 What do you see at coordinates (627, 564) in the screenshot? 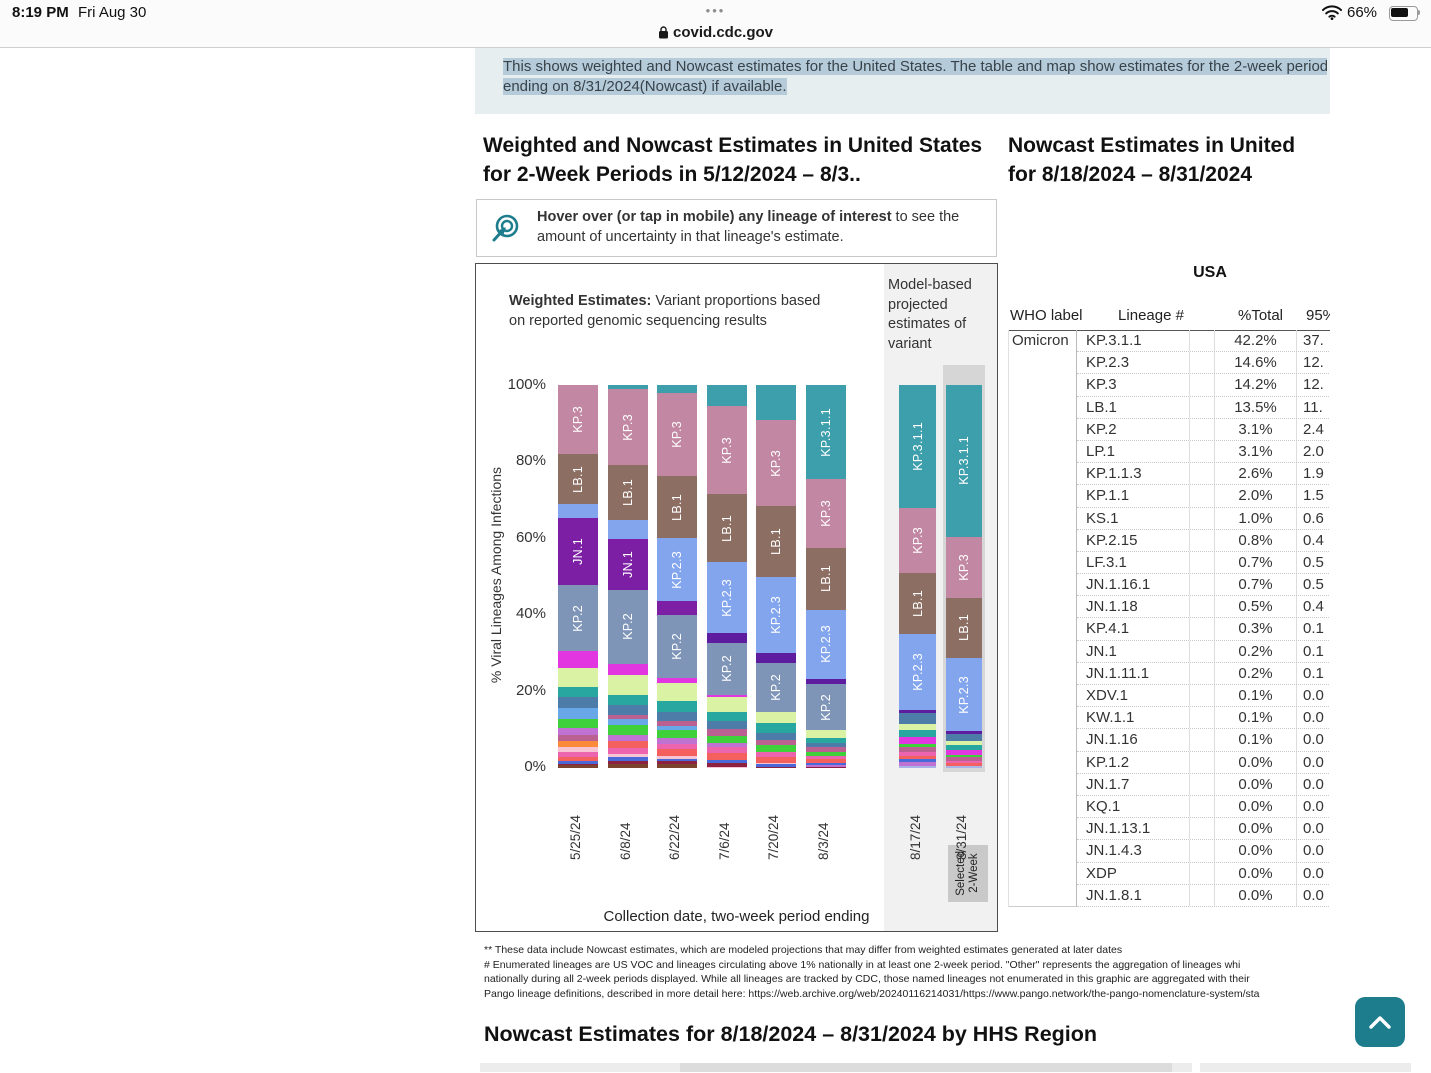
I see `bar-segment-JN.1: JN.1` at bounding box center [627, 564].